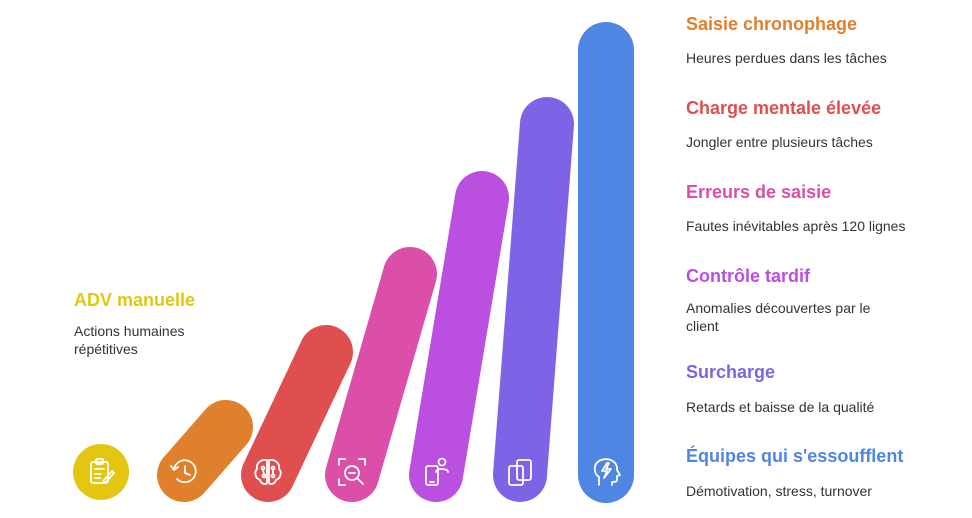  What do you see at coordinates (731, 372) in the screenshot?
I see `step-title: Surcharge` at bounding box center [731, 372].